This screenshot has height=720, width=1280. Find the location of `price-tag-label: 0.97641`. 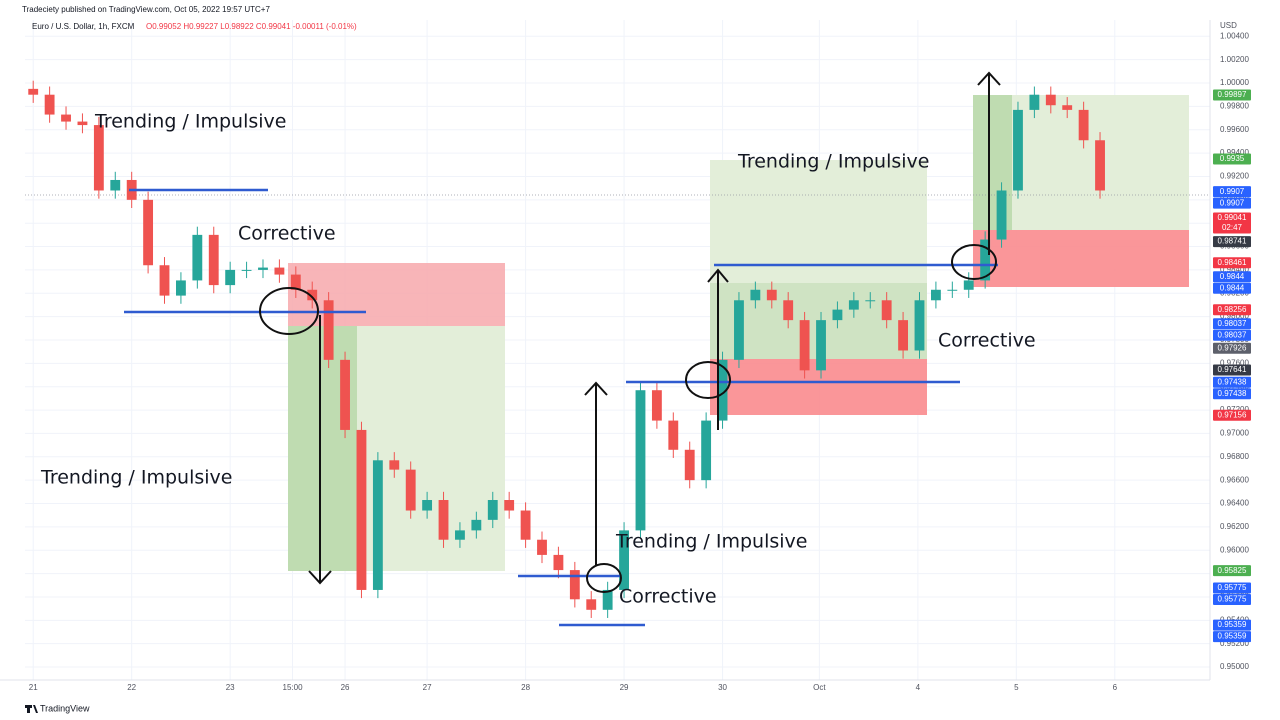

price-tag-label: 0.97641 is located at coordinates (1232, 369).